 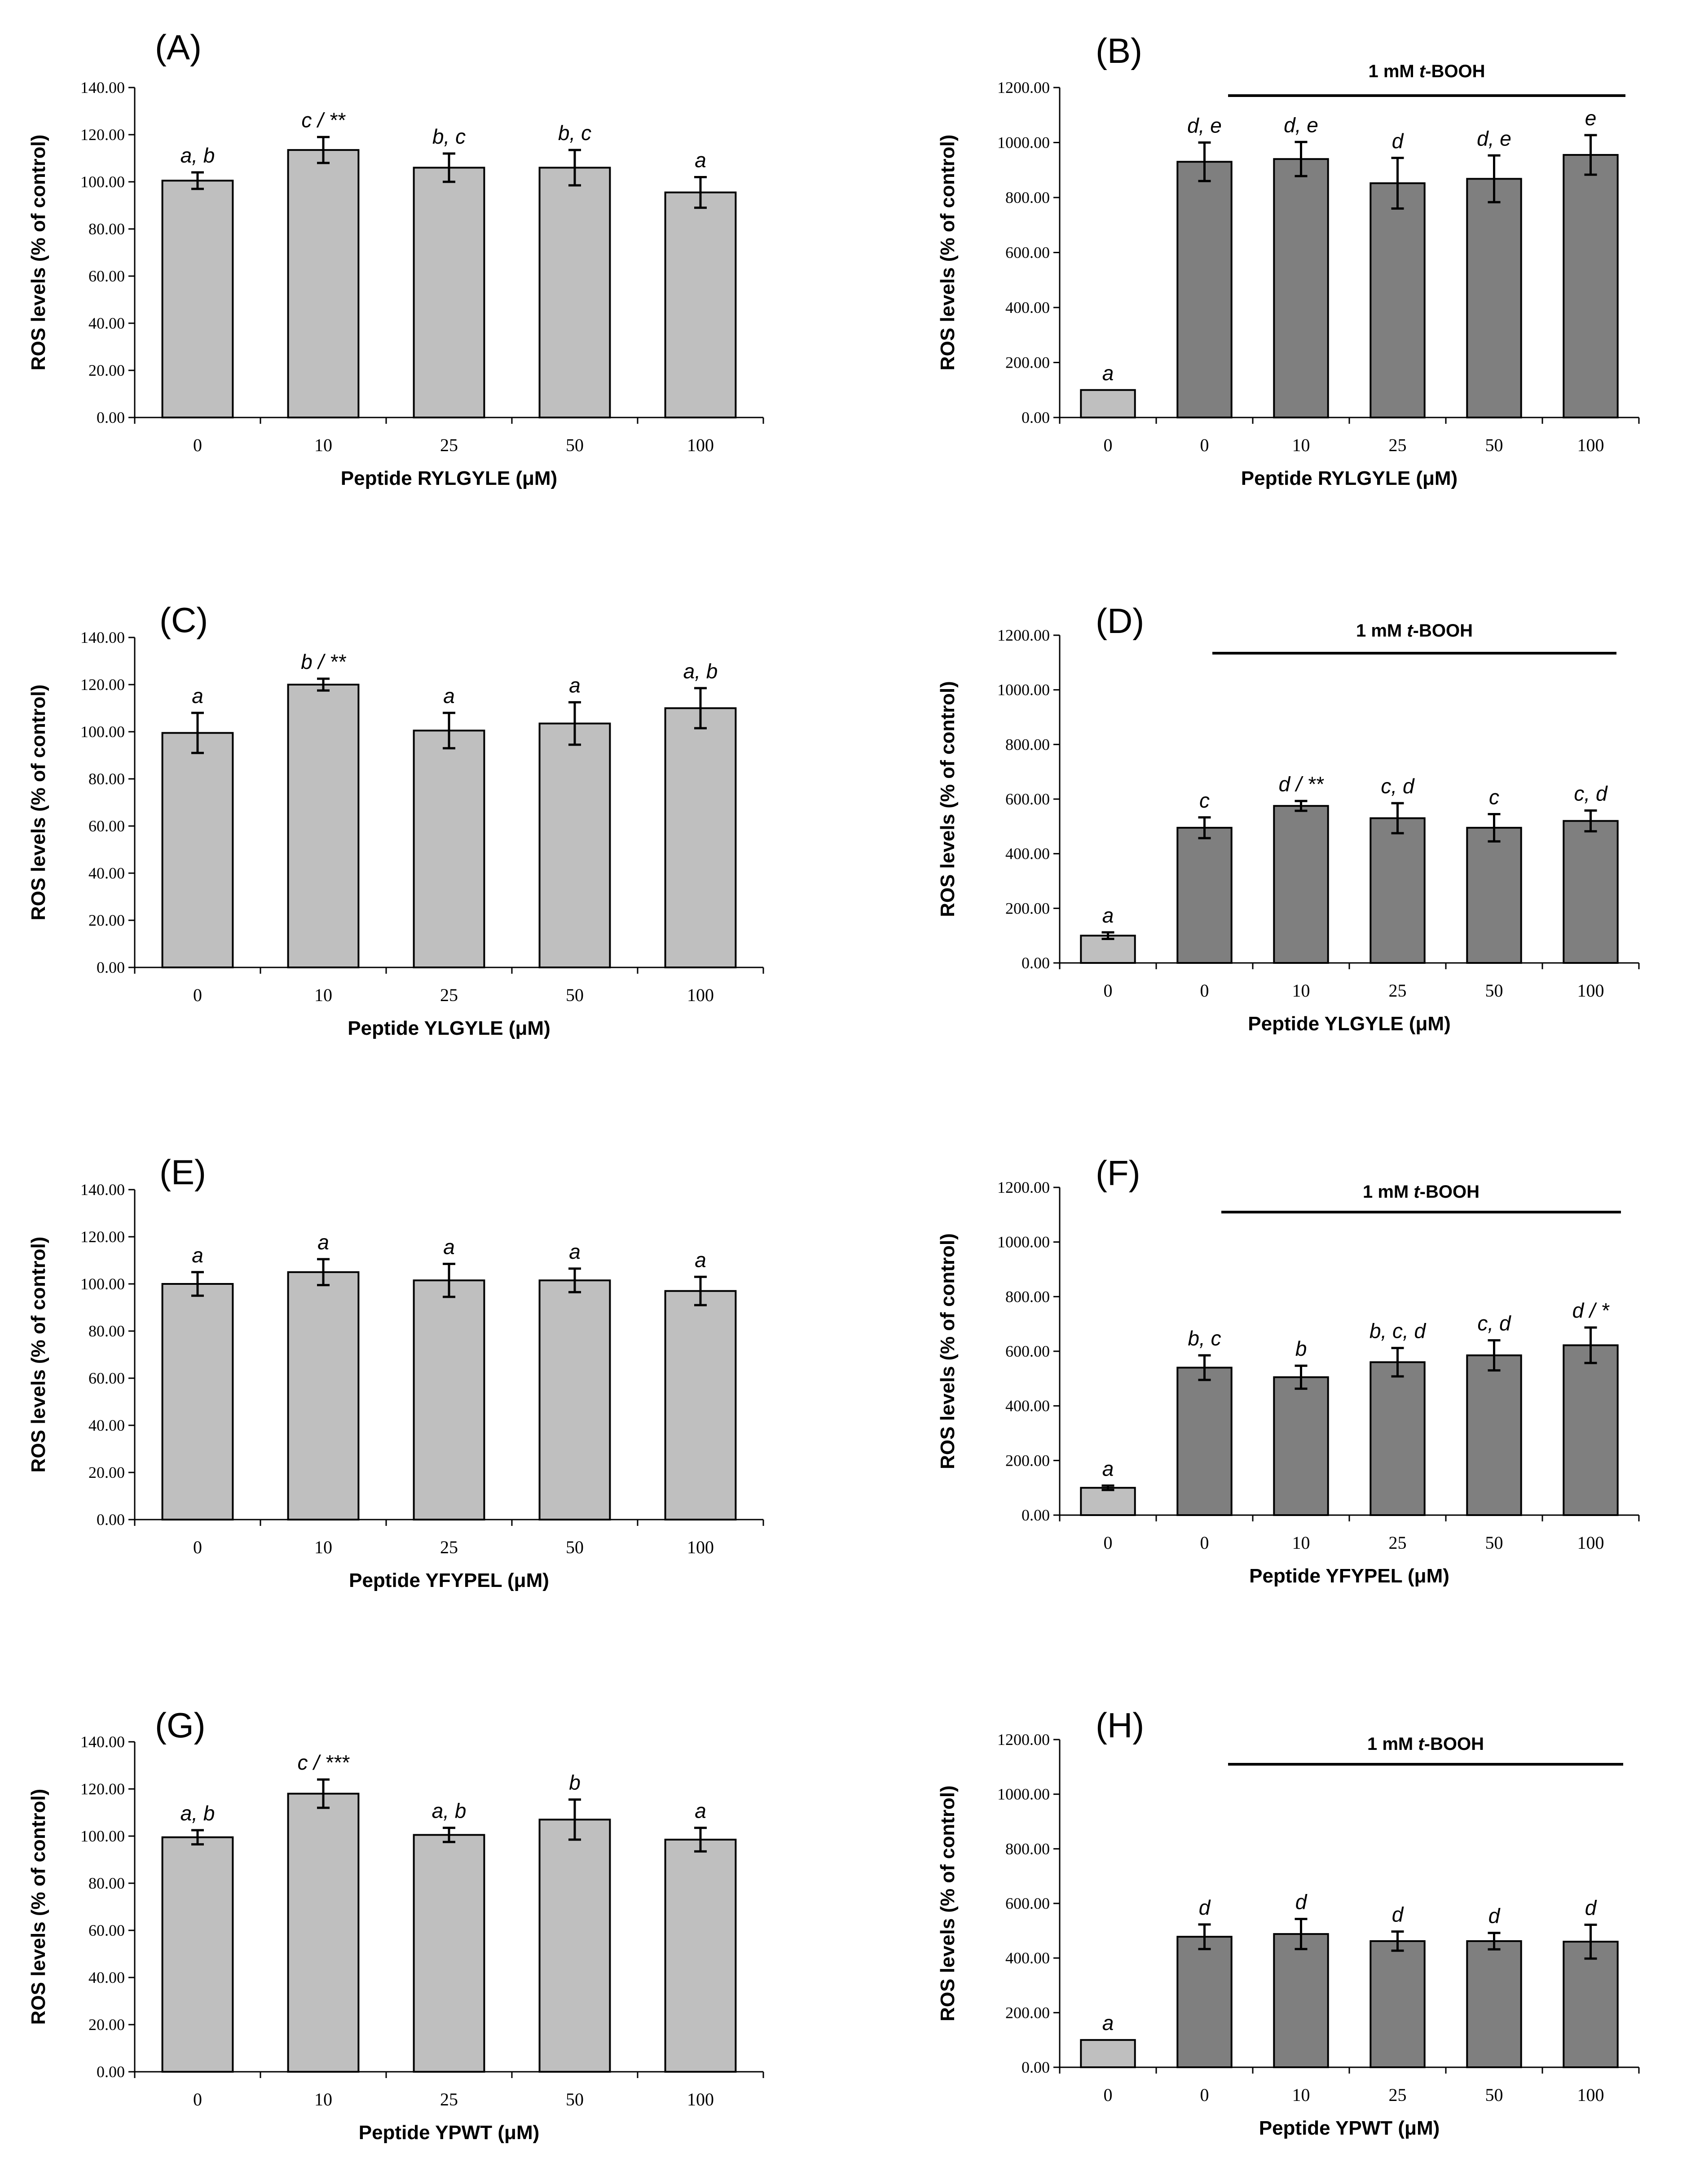 What do you see at coordinates (102, 1789) in the screenshot?
I see `y-tick-label-g: 120.00` at bounding box center [102, 1789].